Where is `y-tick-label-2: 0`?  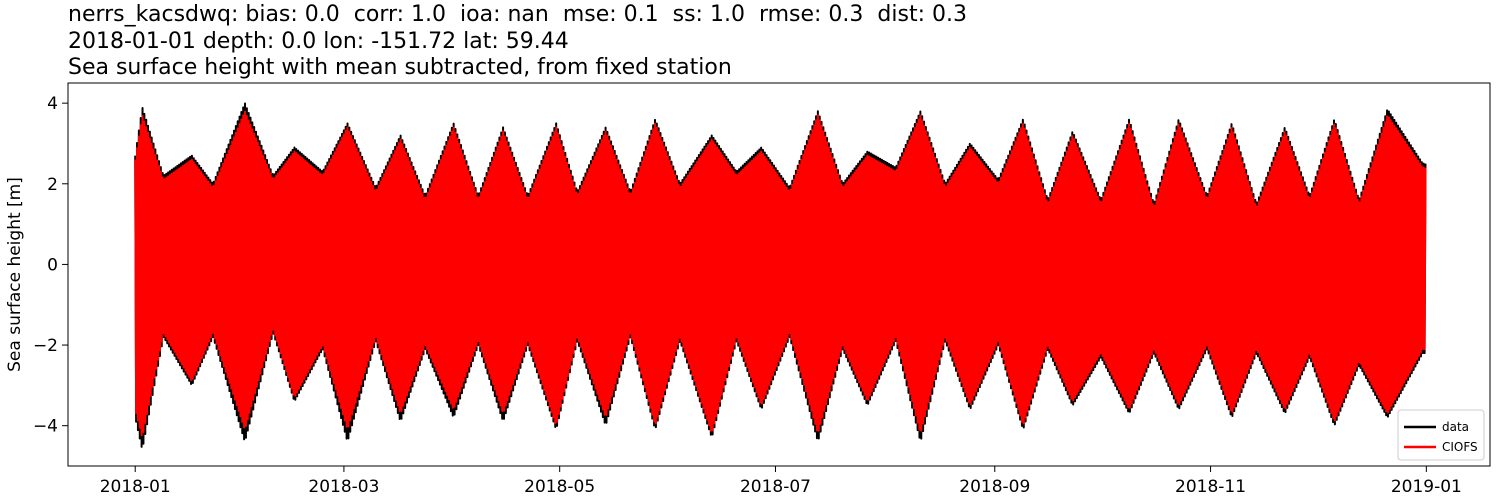 y-tick-label-2: 0 is located at coordinates (52, 265).